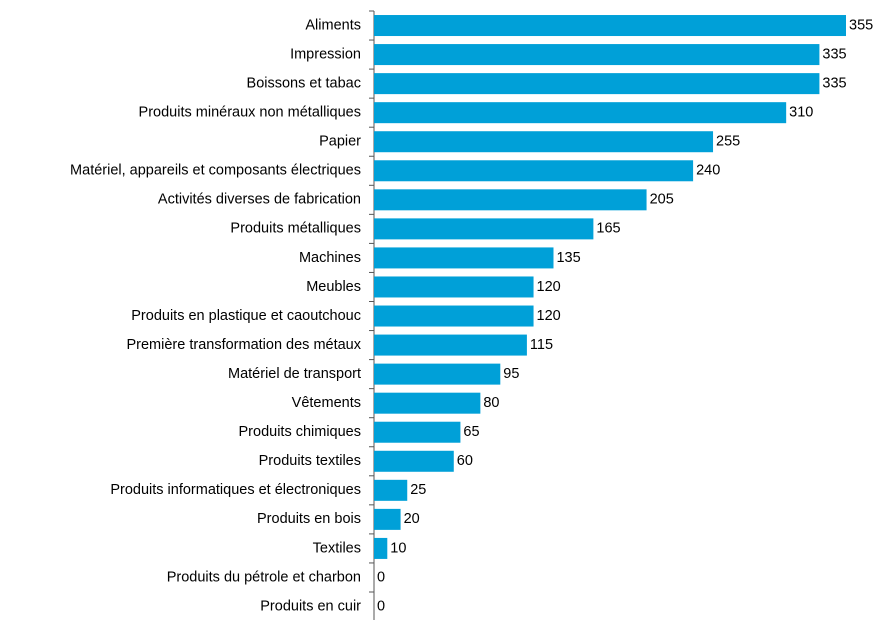  What do you see at coordinates (259, 200) in the screenshot?
I see `category-label: Activités diverses de fabrication` at bounding box center [259, 200].